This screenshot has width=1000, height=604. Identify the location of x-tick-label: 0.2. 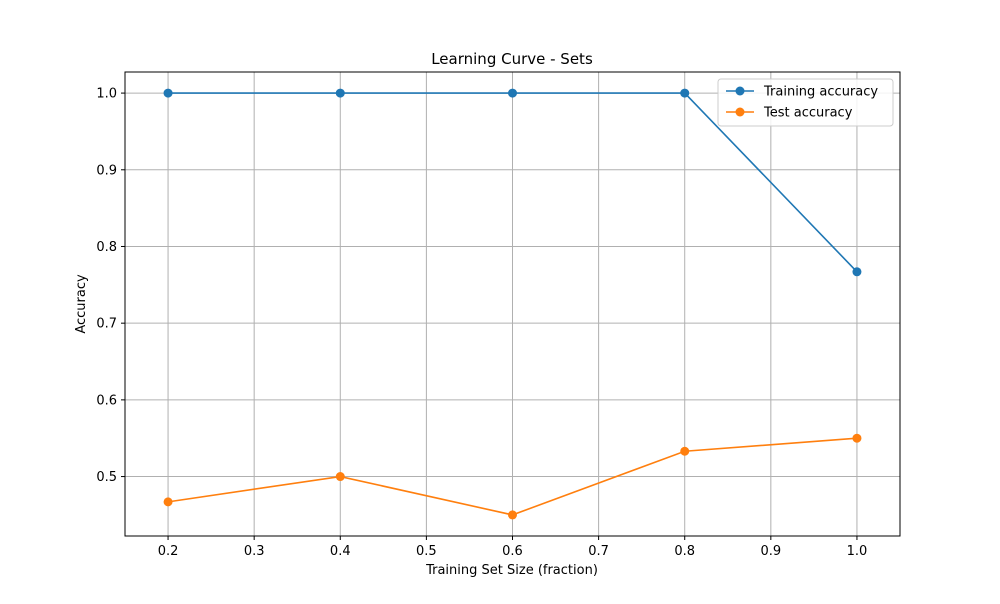
(168, 551).